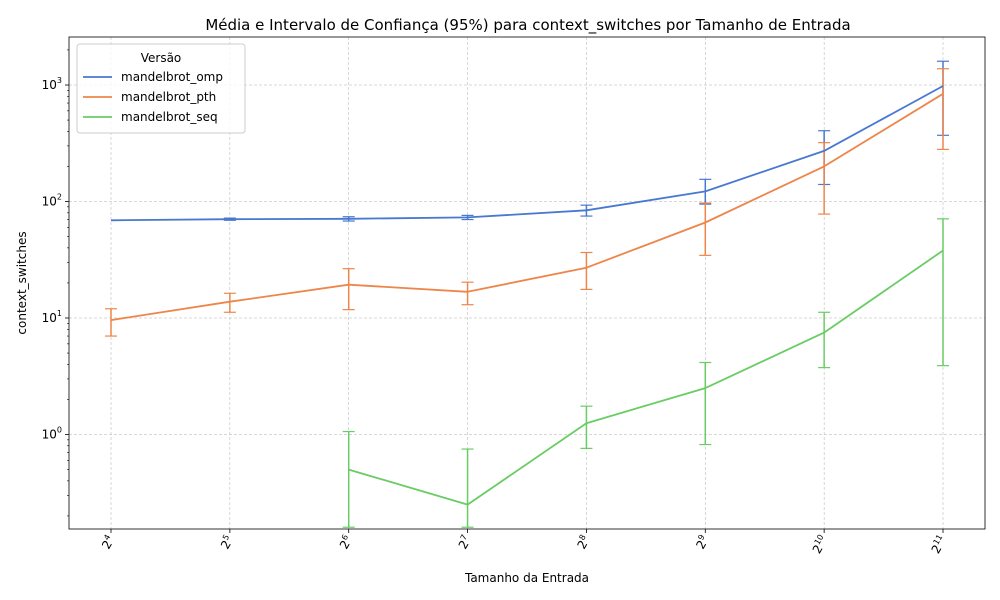 The height and width of the screenshot is (600, 1000). Describe the element at coordinates (52, 201) in the screenshot. I see `y-tick-label: 10²` at that location.